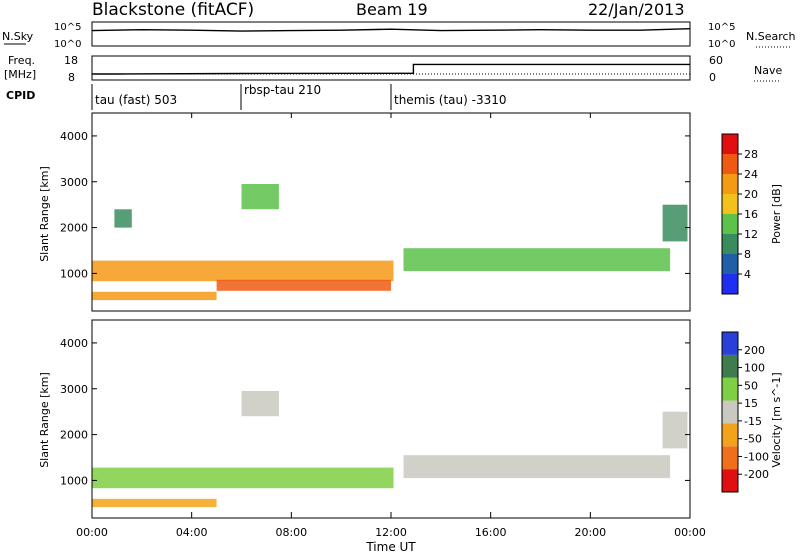 This screenshot has height=554, width=800. What do you see at coordinates (136, 100) in the screenshot?
I see `cpid-segment-1: tau (fast) 503` at bounding box center [136, 100].